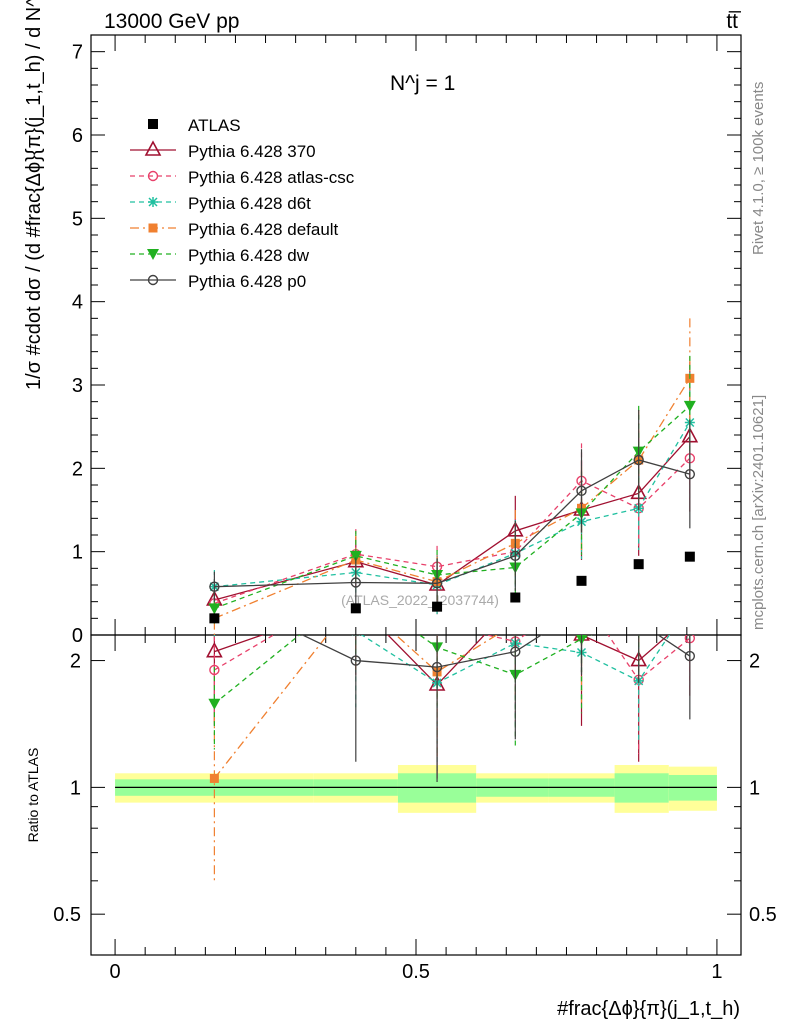 This screenshot has width=786, height=1024. What do you see at coordinates (734, 21) in the screenshot?
I see `header-right: tt̅` at bounding box center [734, 21].